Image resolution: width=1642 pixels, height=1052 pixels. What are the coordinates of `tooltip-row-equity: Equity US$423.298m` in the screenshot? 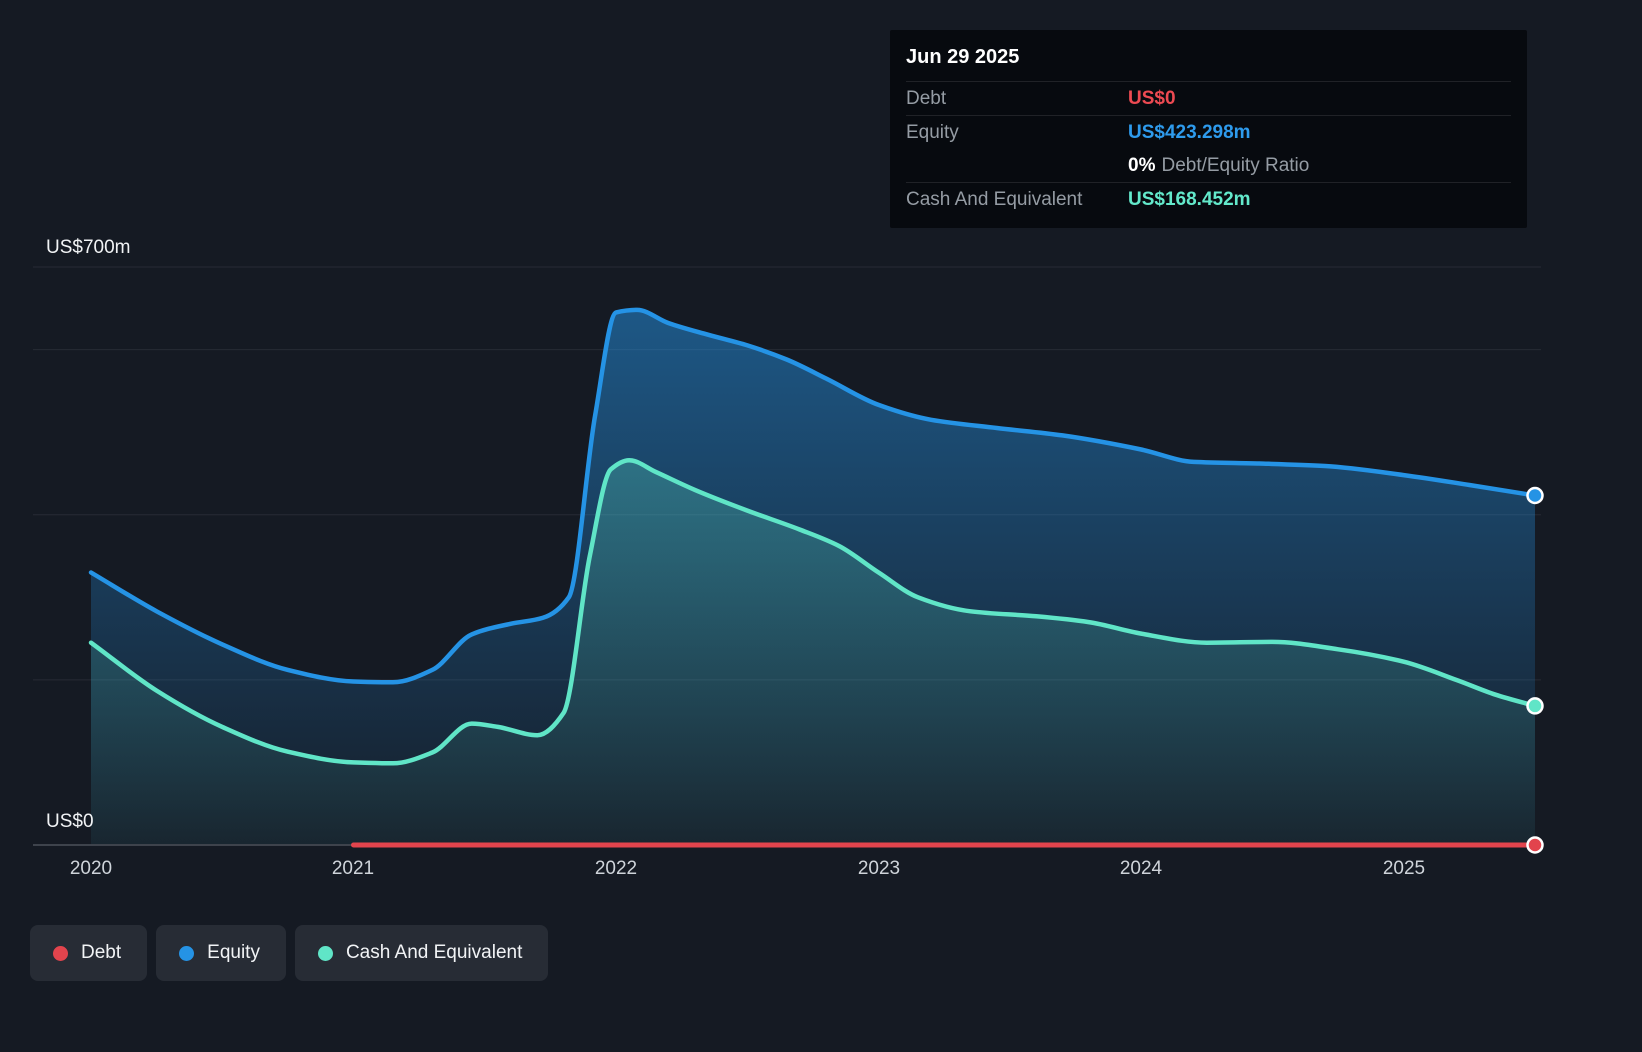 It's located at (1208, 132).